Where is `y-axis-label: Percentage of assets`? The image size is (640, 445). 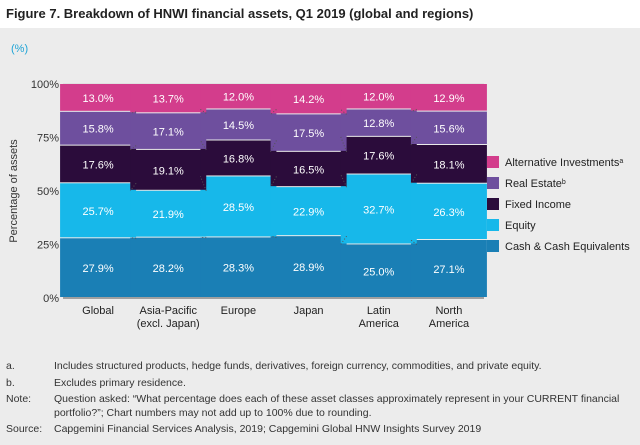
y-axis-label: Percentage of assets is located at coordinates (14, 191).